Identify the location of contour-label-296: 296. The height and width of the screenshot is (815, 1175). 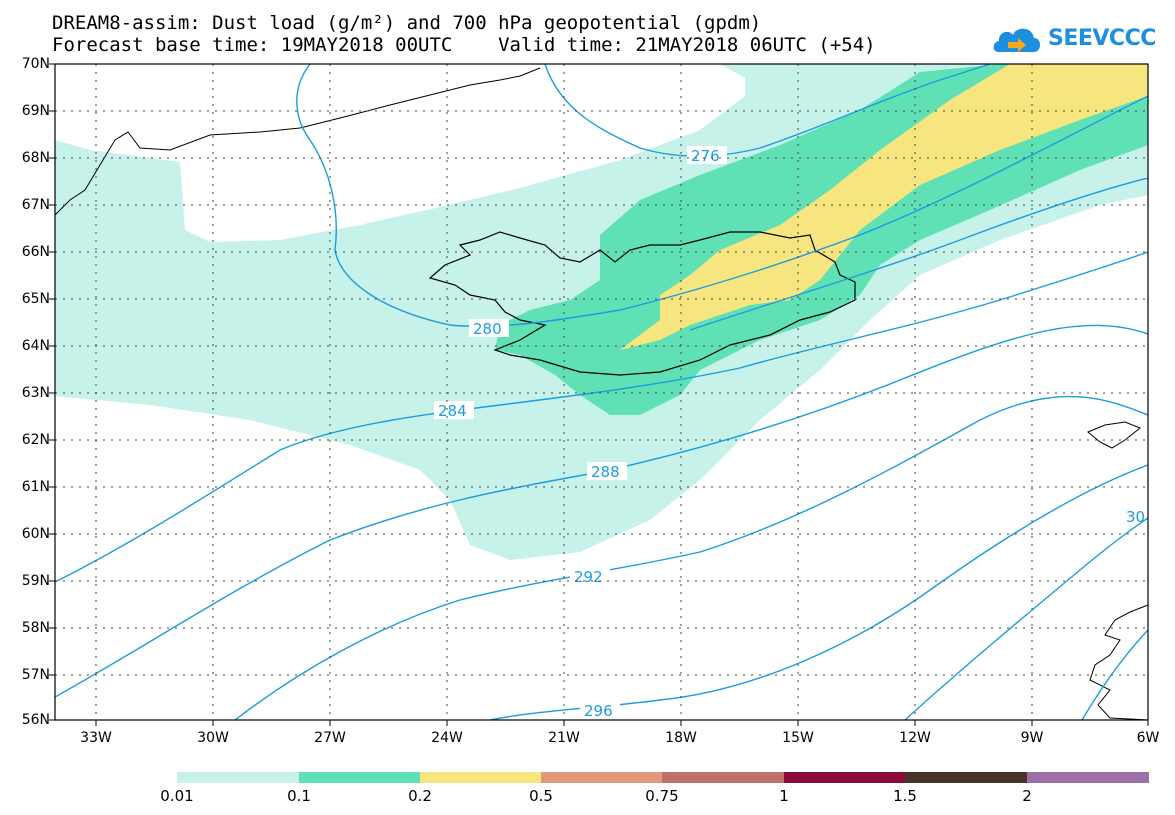
(598, 711).